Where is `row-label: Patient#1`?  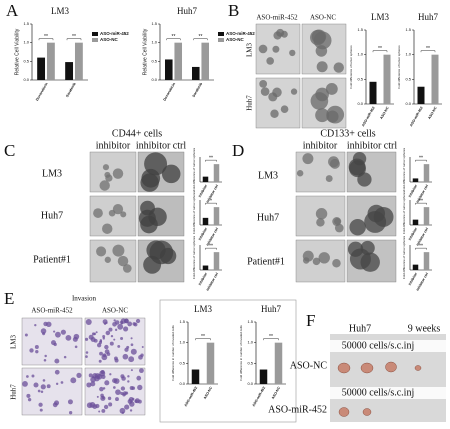
row-label: Patient#1 is located at coordinates (266, 261).